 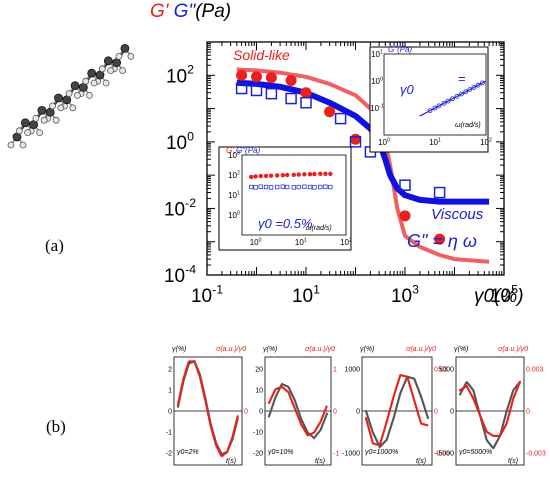 I want to click on alkane-molecule-icon, so click(x=71, y=96).